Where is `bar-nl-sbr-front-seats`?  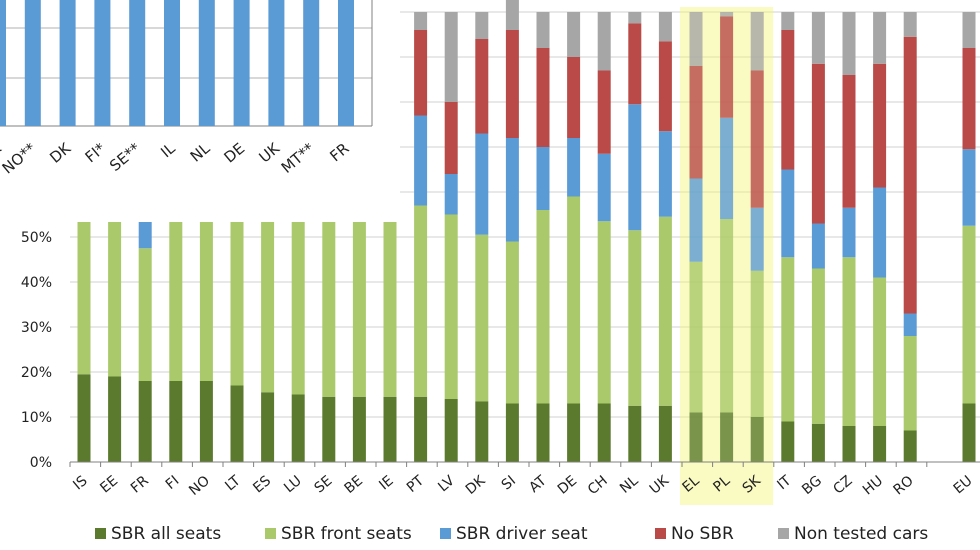 bar-nl-sbr-front-seats is located at coordinates (635, 318).